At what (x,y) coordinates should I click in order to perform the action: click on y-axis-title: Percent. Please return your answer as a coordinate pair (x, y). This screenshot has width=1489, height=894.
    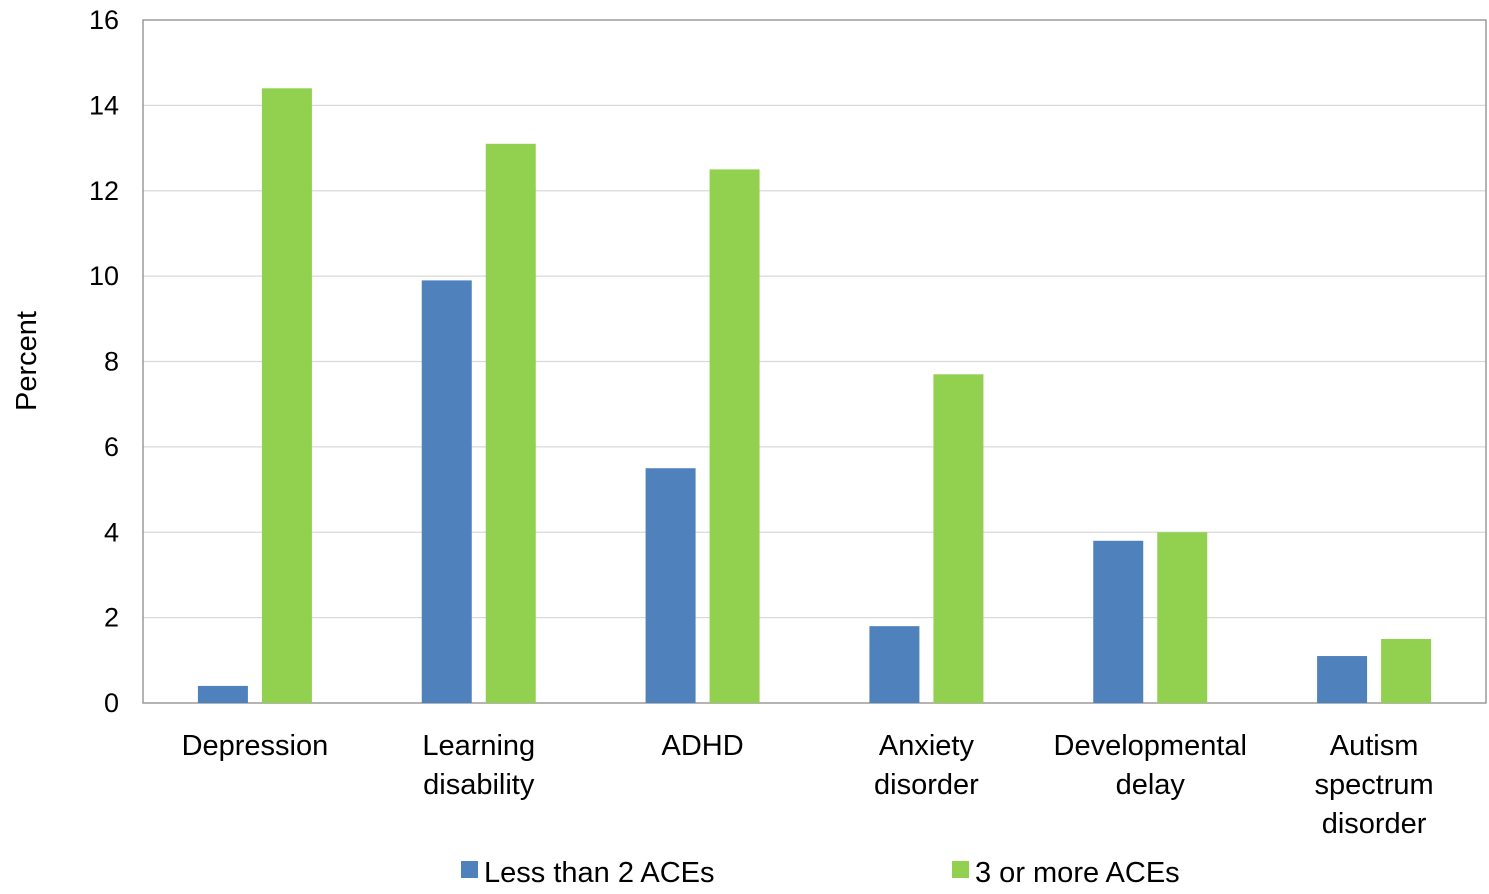
    Looking at the image, I should click on (27, 361).